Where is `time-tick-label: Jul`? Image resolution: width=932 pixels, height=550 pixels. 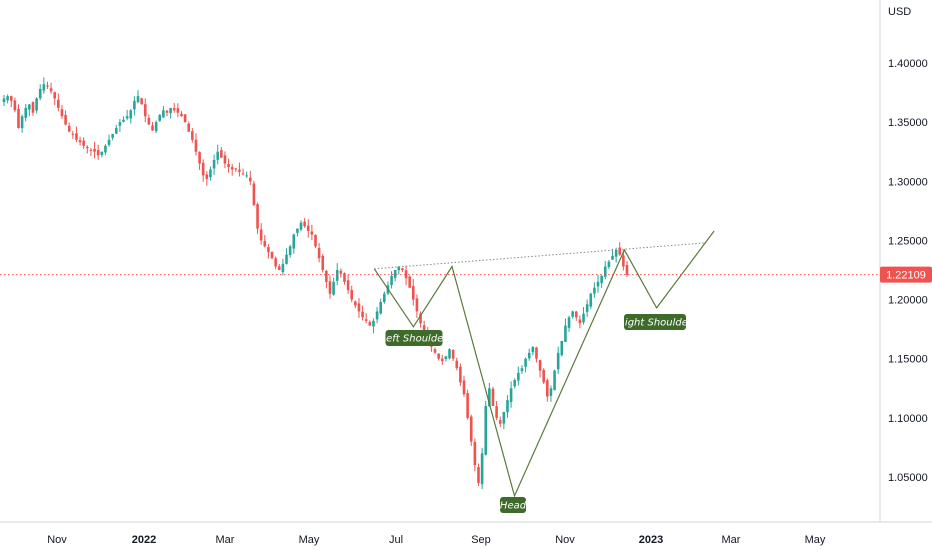
time-tick-label: Jul is located at coordinates (396, 540).